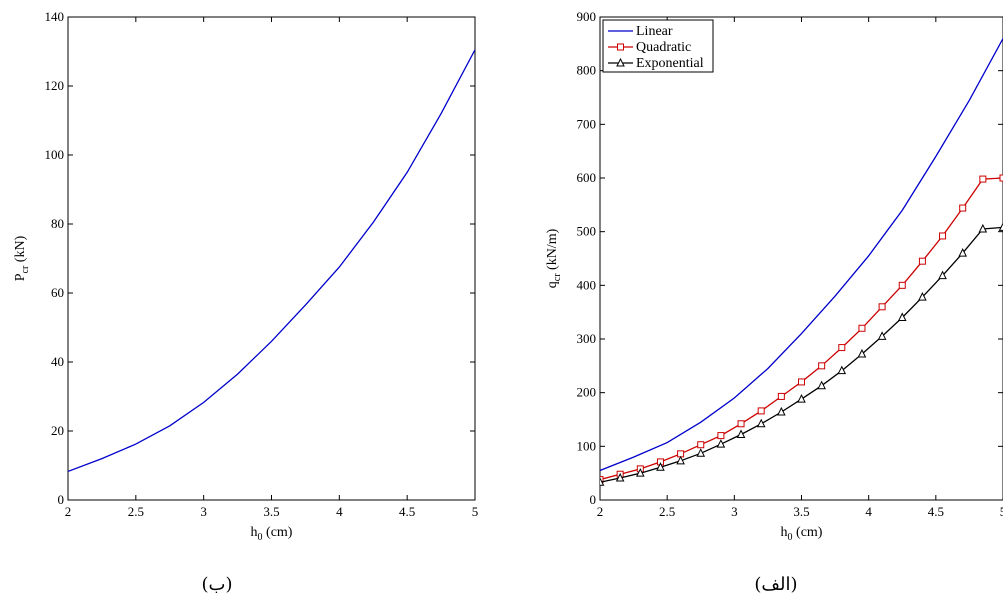 The height and width of the screenshot is (601, 1003). What do you see at coordinates (554, 258) in the screenshot?
I see `y-axis-label: qcr (kN/m)` at bounding box center [554, 258].